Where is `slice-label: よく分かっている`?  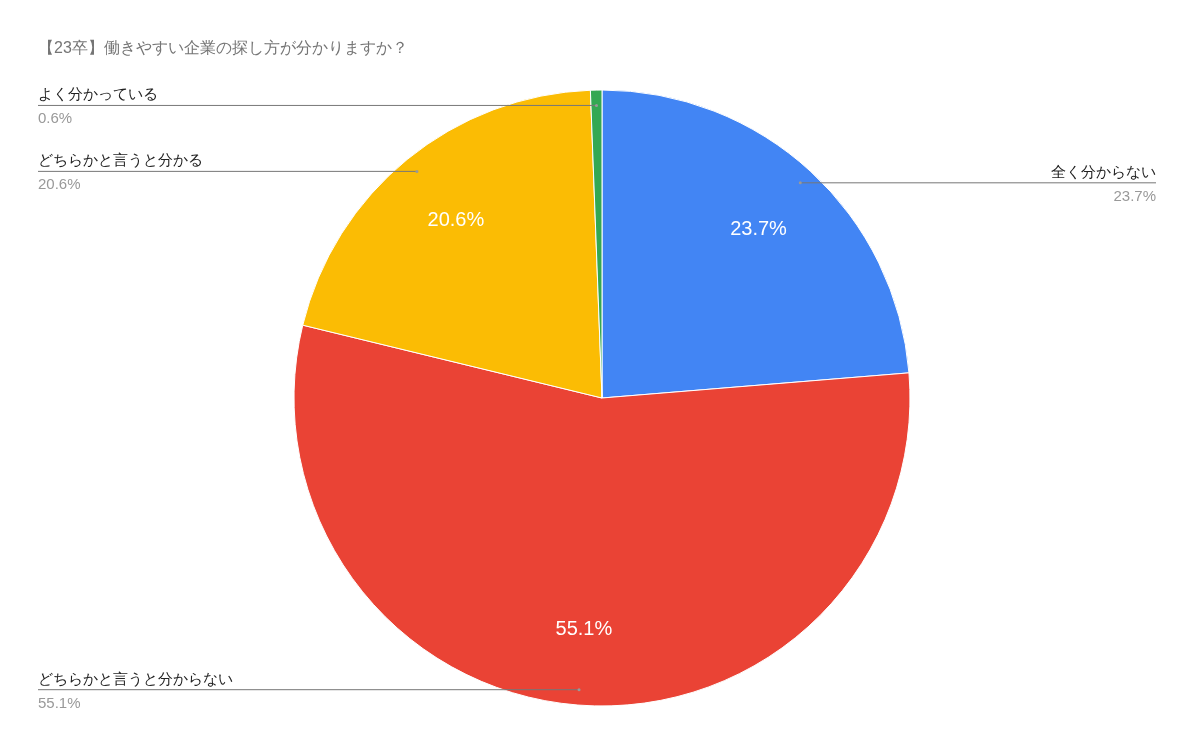
slice-label: よく分かっている is located at coordinates (98, 94).